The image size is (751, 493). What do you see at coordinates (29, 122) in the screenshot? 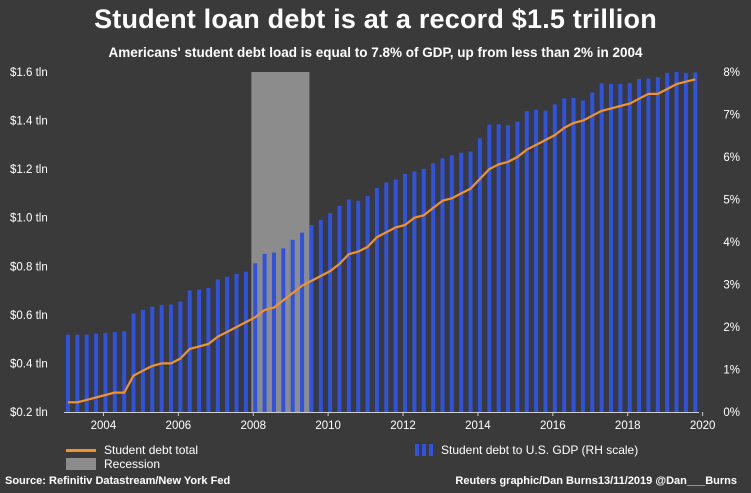
I see `y-left-tick-label: $1.4 tln` at bounding box center [29, 122].